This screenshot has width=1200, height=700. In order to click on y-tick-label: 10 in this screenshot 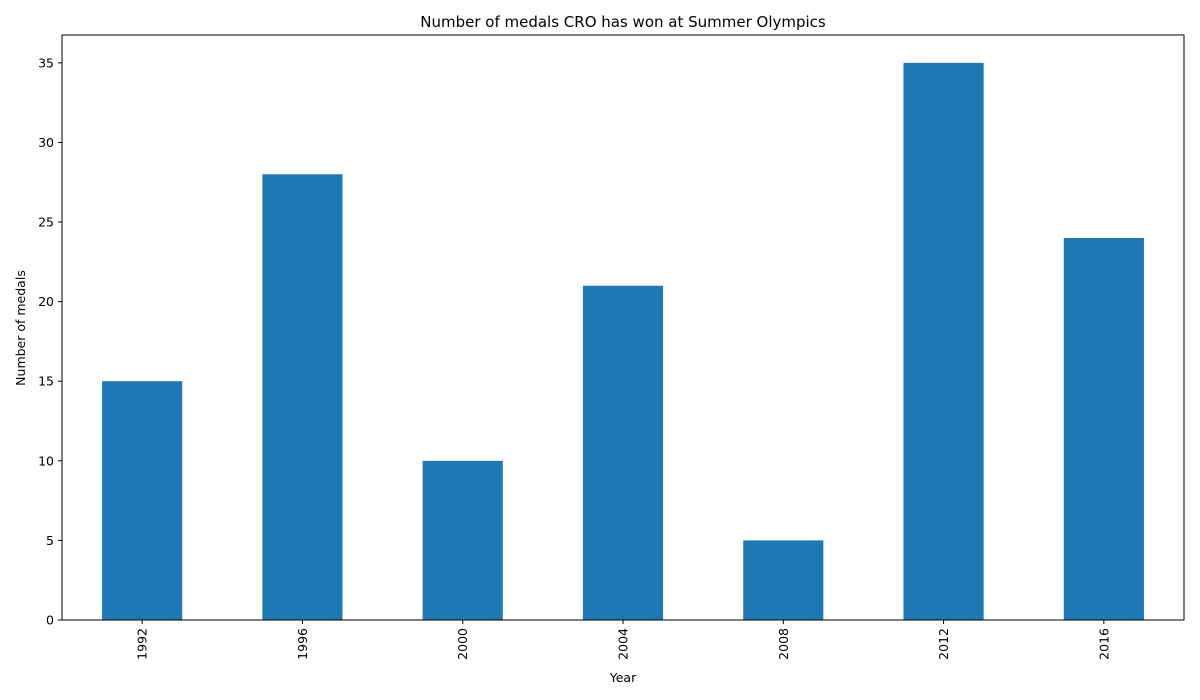, I will do `click(46, 460)`.